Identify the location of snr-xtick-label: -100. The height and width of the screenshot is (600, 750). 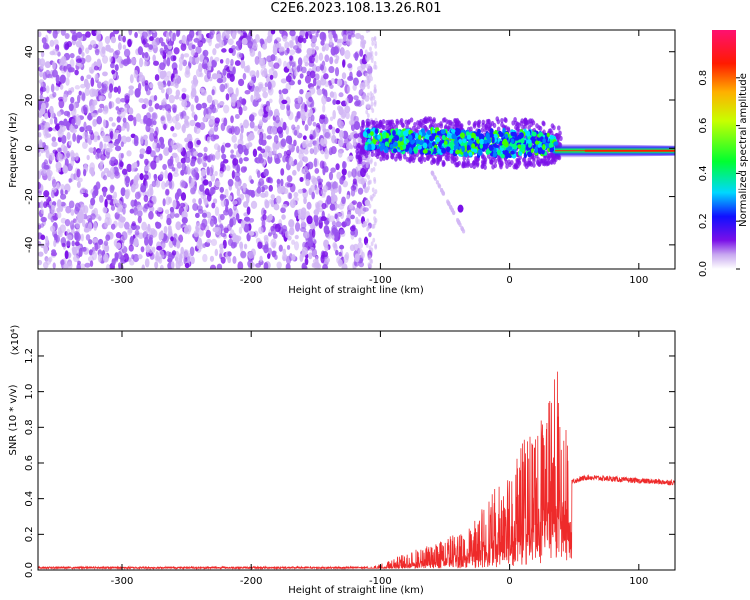
(380, 581).